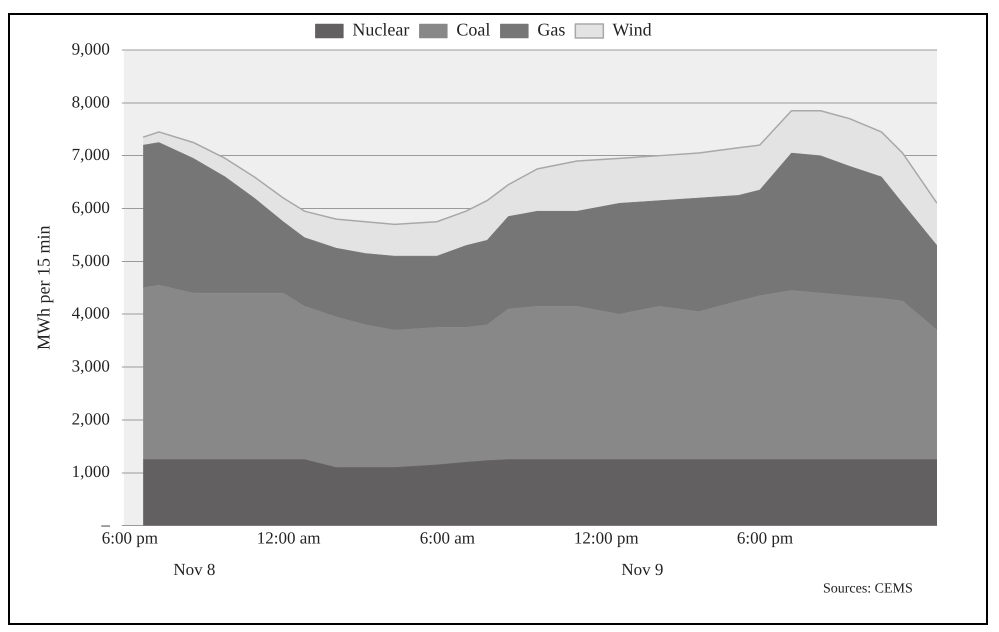  What do you see at coordinates (91, 418) in the screenshot?
I see `y-tick-label: 2,000` at bounding box center [91, 418].